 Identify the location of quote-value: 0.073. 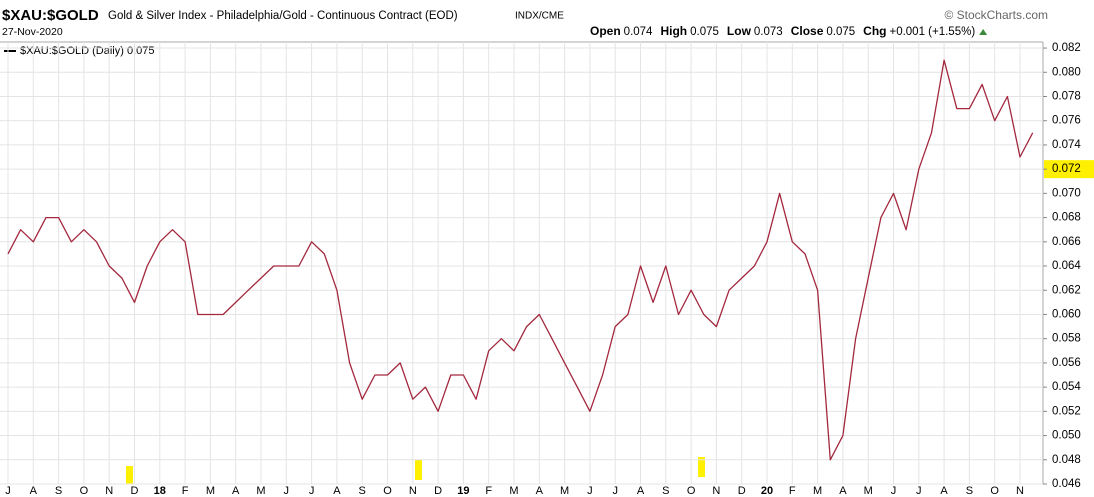
(768, 32).